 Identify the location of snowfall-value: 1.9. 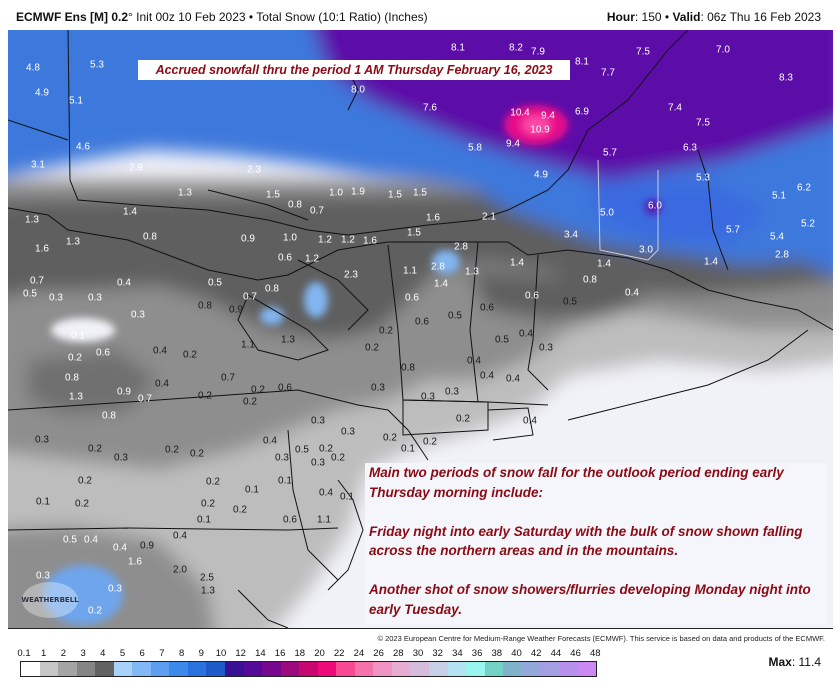
(358, 192).